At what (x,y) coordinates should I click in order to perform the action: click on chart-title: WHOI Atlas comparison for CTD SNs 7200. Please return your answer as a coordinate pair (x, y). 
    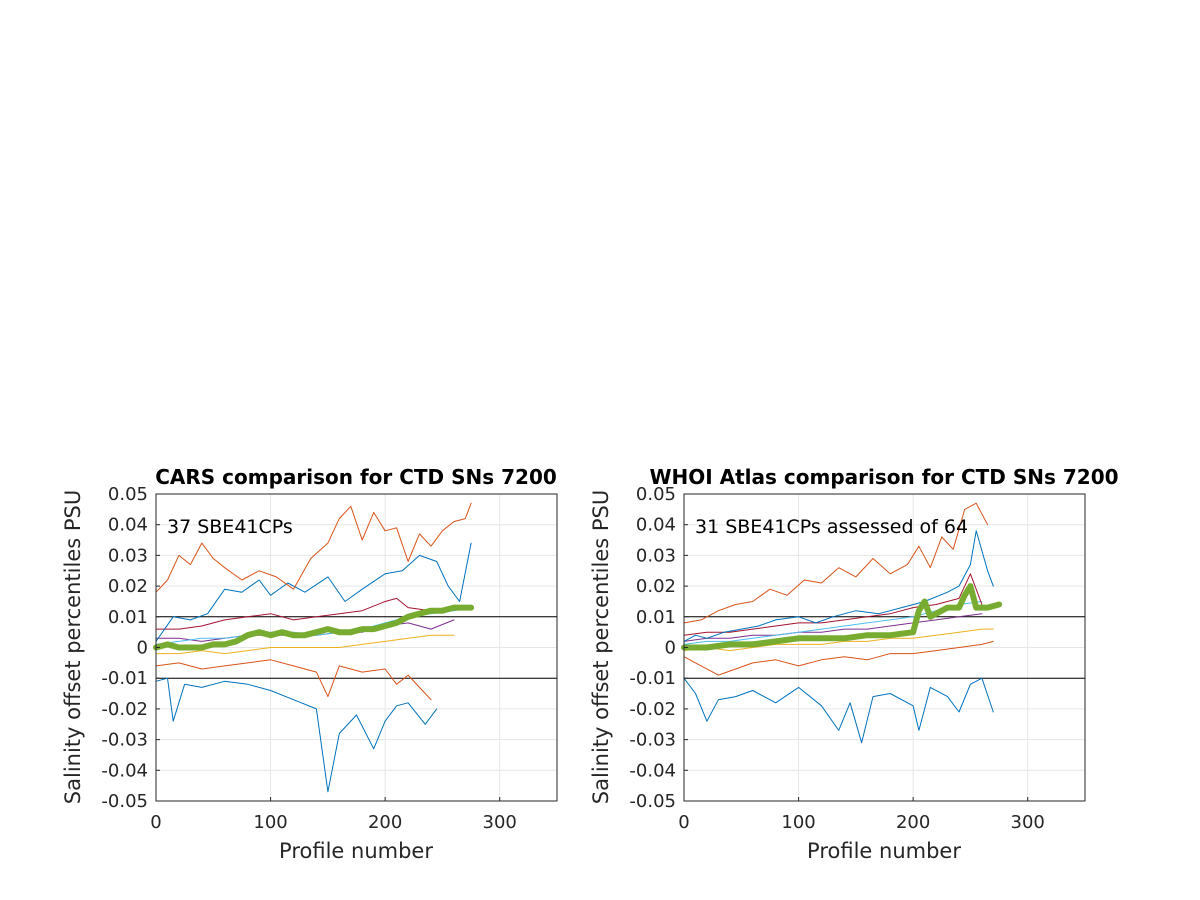
    Looking at the image, I should click on (883, 477).